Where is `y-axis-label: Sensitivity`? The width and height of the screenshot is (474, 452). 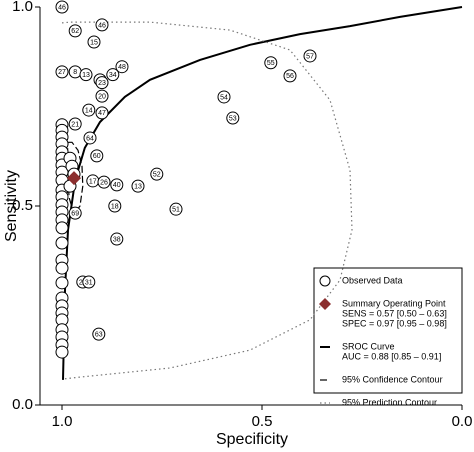 y-axis-label: Sensitivity is located at coordinates (11, 206).